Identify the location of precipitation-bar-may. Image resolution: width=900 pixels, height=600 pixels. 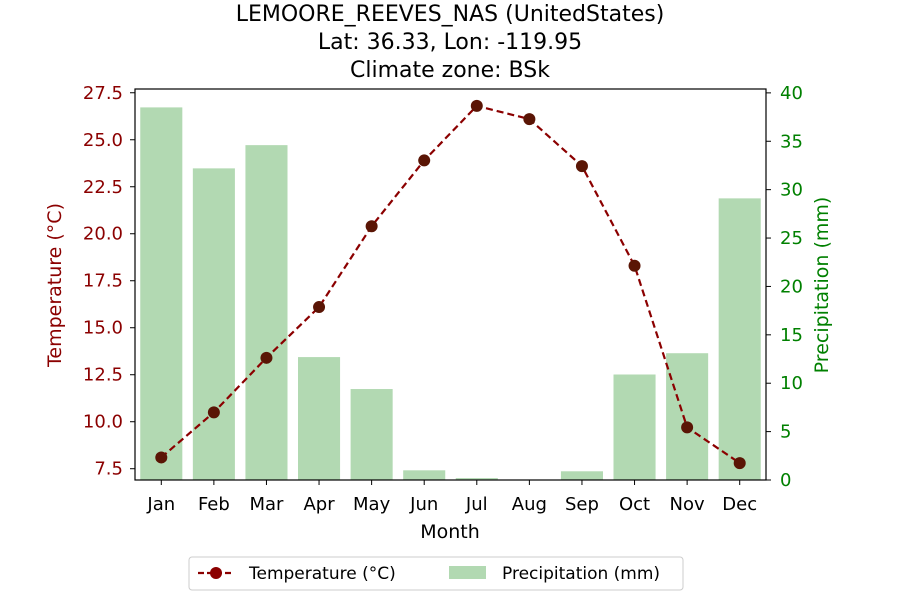
(371, 434).